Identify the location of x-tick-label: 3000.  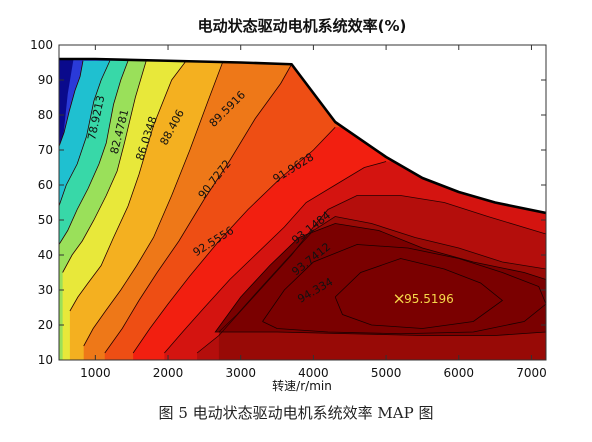
(240, 373).